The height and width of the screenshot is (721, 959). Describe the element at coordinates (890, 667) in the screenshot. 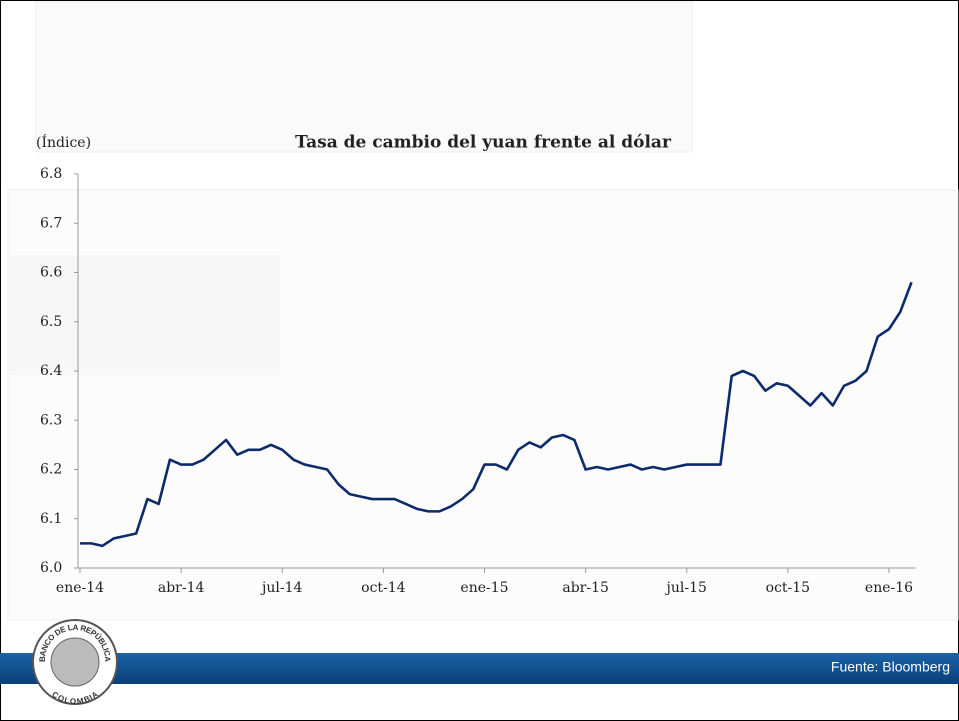

I see `source-note: Fuente: Bloomberg` at that location.